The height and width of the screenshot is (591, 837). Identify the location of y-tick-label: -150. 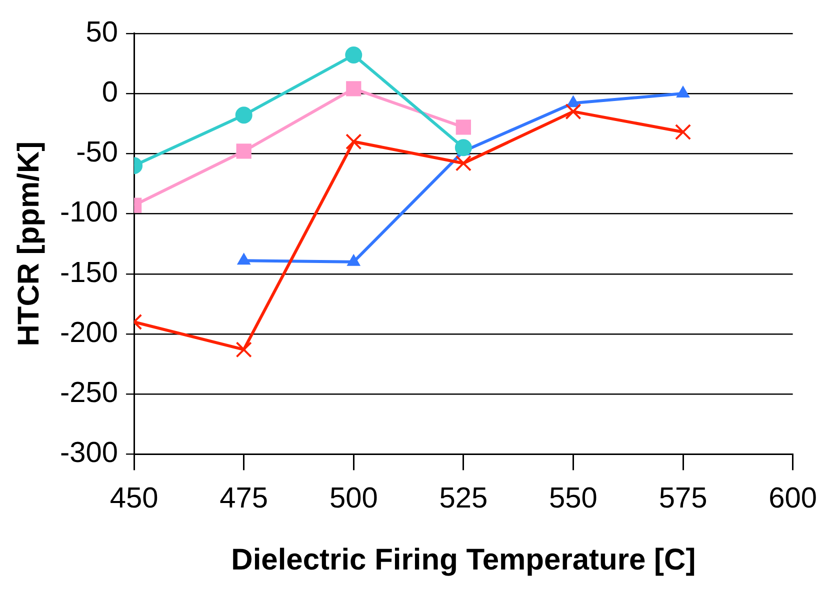
(89, 272).